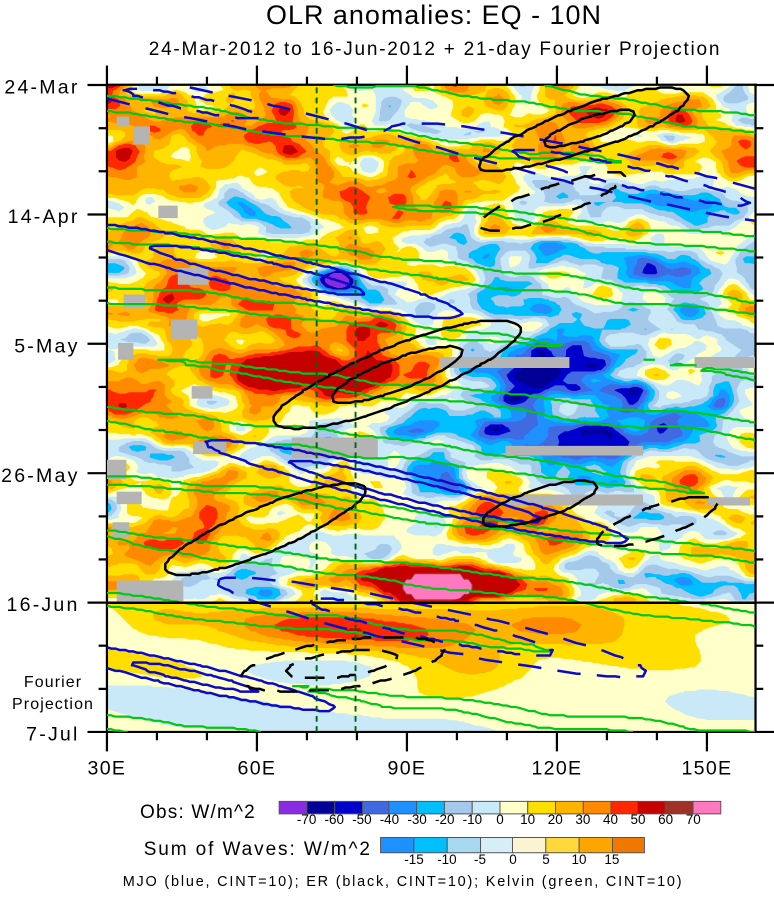  Describe the element at coordinates (407, 769) in the screenshot. I see `svg-text: 90E` at that location.